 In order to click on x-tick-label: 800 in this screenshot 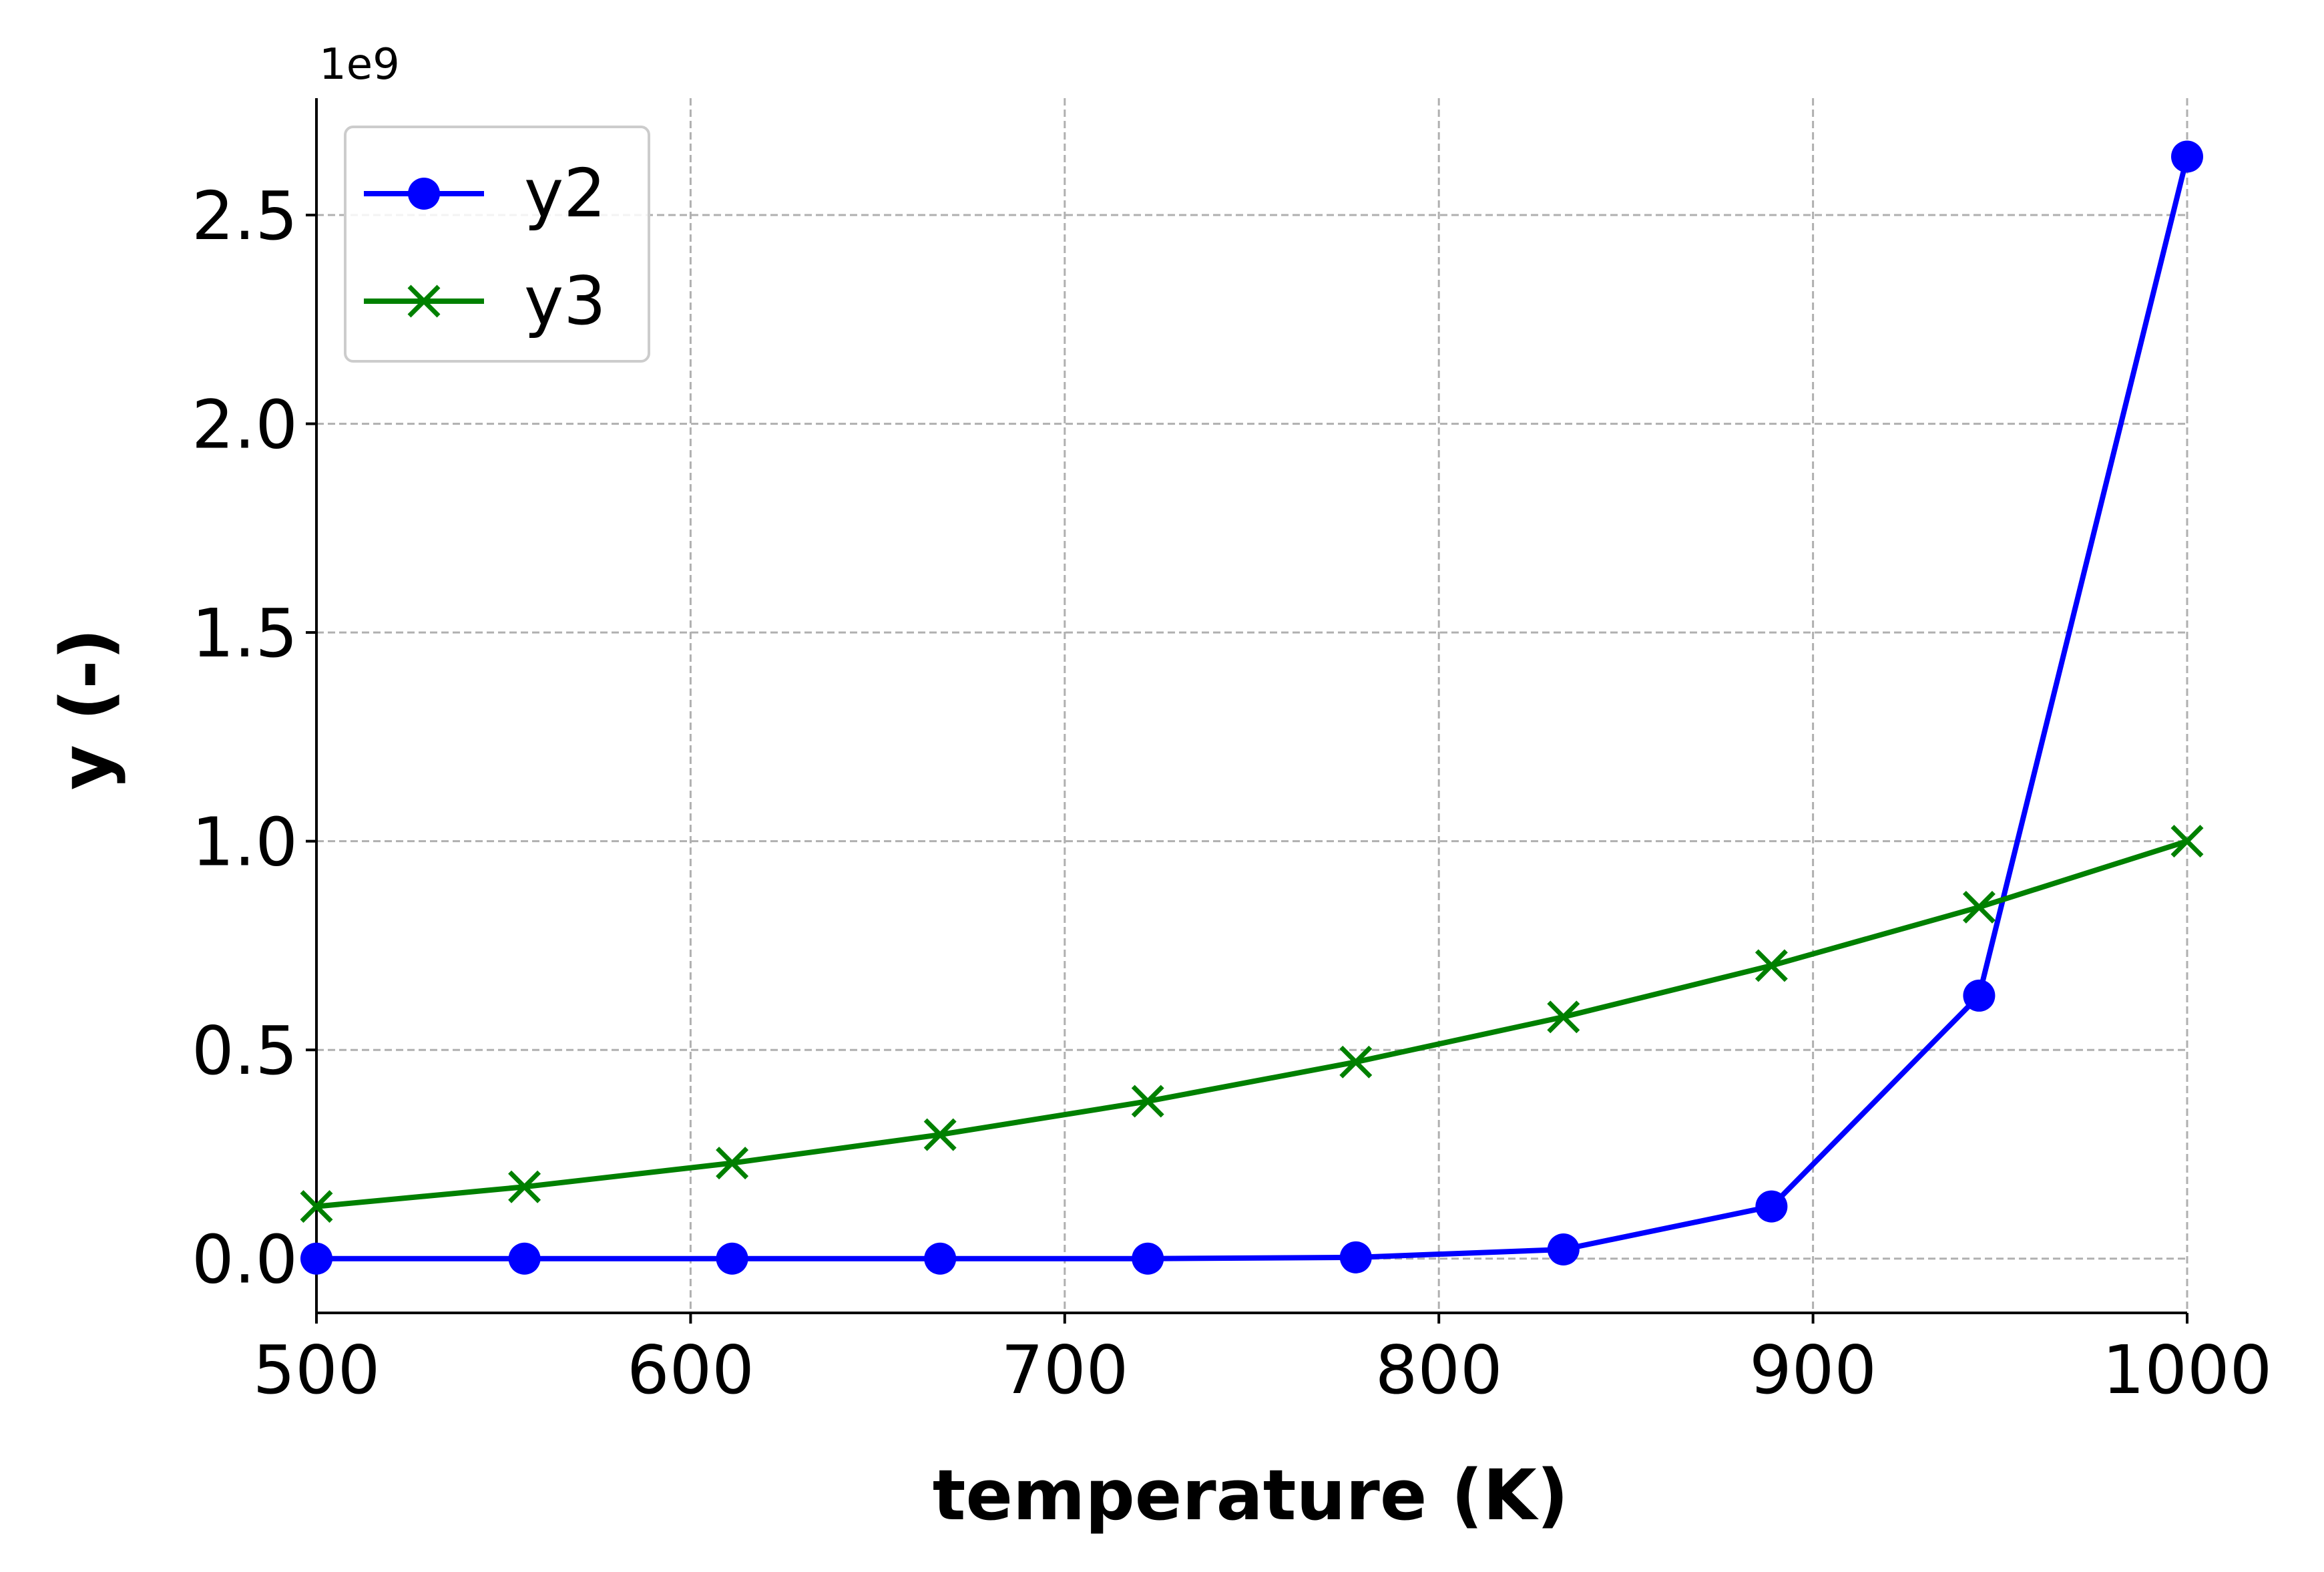, I will do `click(1439, 1370)`.